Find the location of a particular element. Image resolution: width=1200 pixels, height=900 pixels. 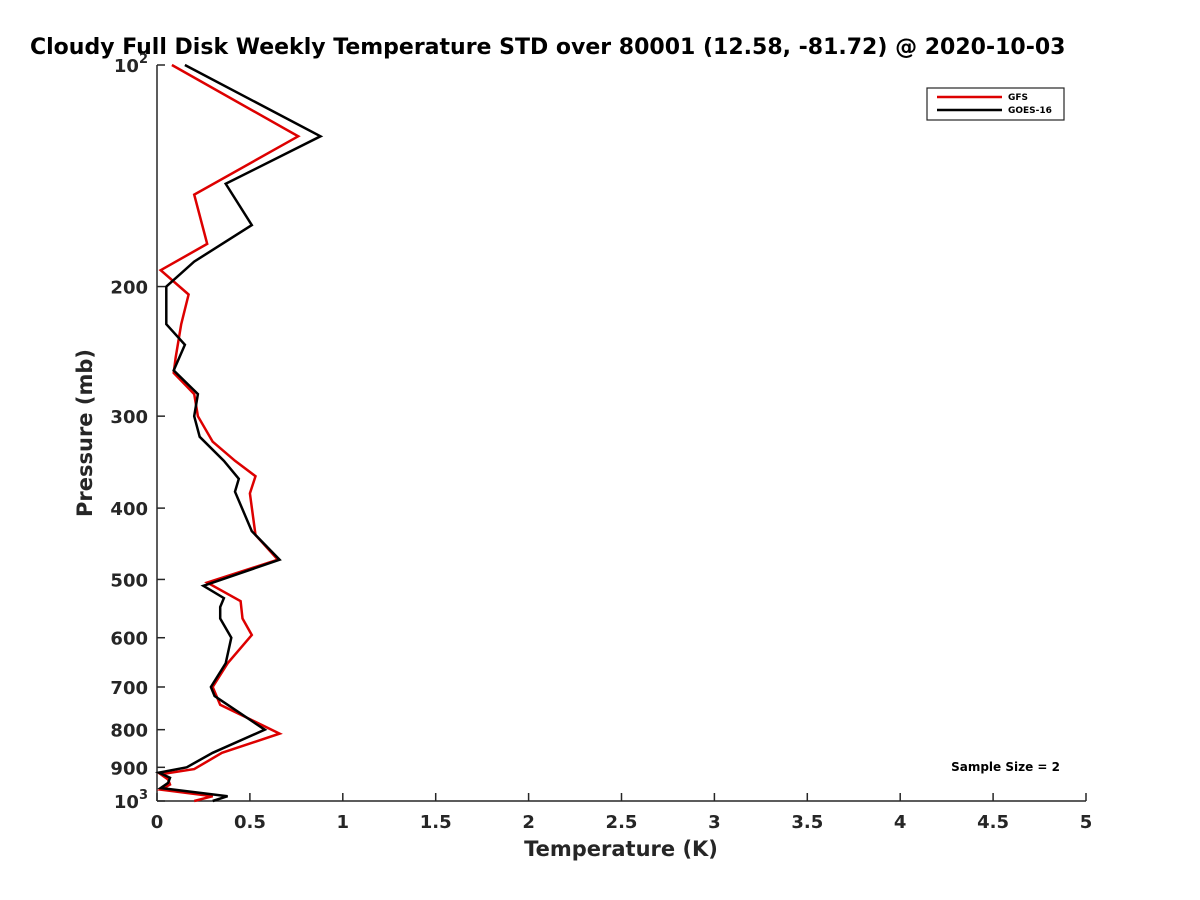

legend: GFS GOES-16 is located at coordinates (995, 104).